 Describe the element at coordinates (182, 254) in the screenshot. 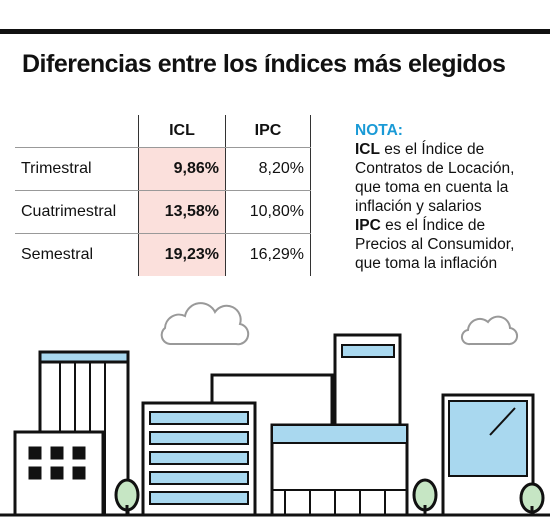

I see `value-cell: 19,23%` at that location.